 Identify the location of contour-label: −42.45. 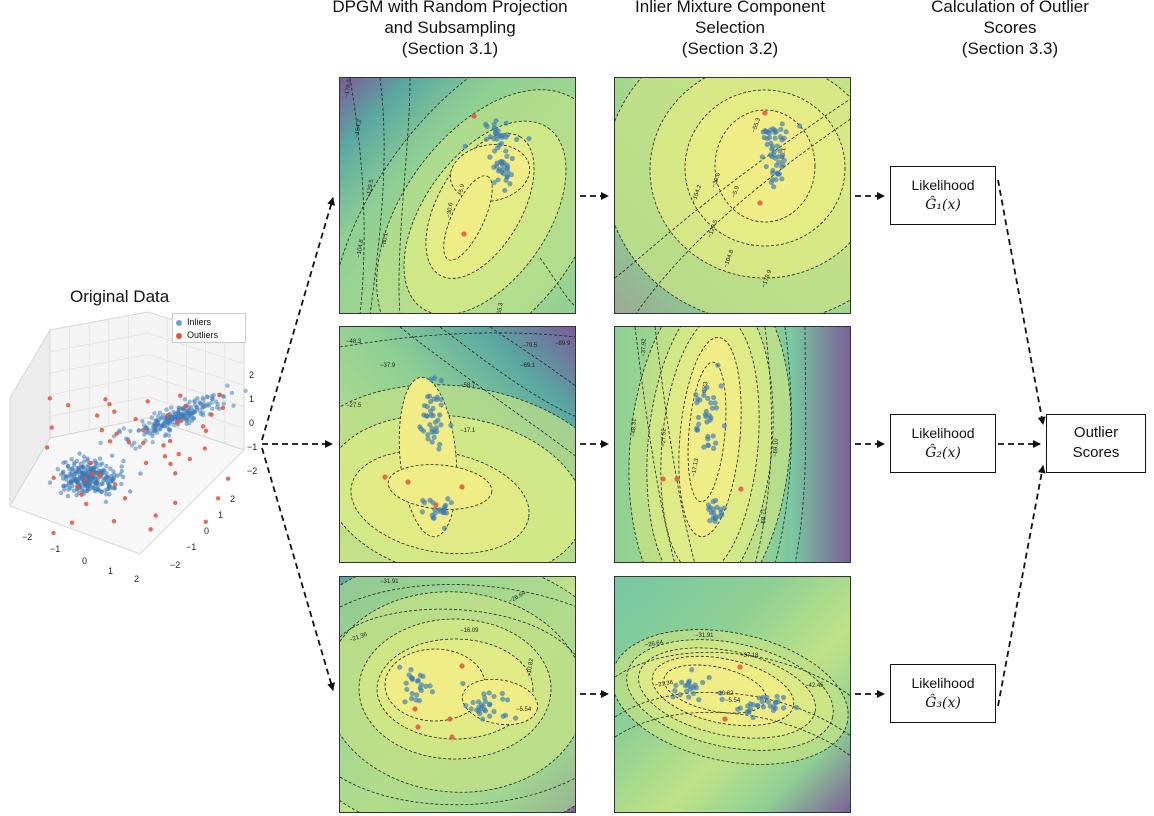
(814, 686).